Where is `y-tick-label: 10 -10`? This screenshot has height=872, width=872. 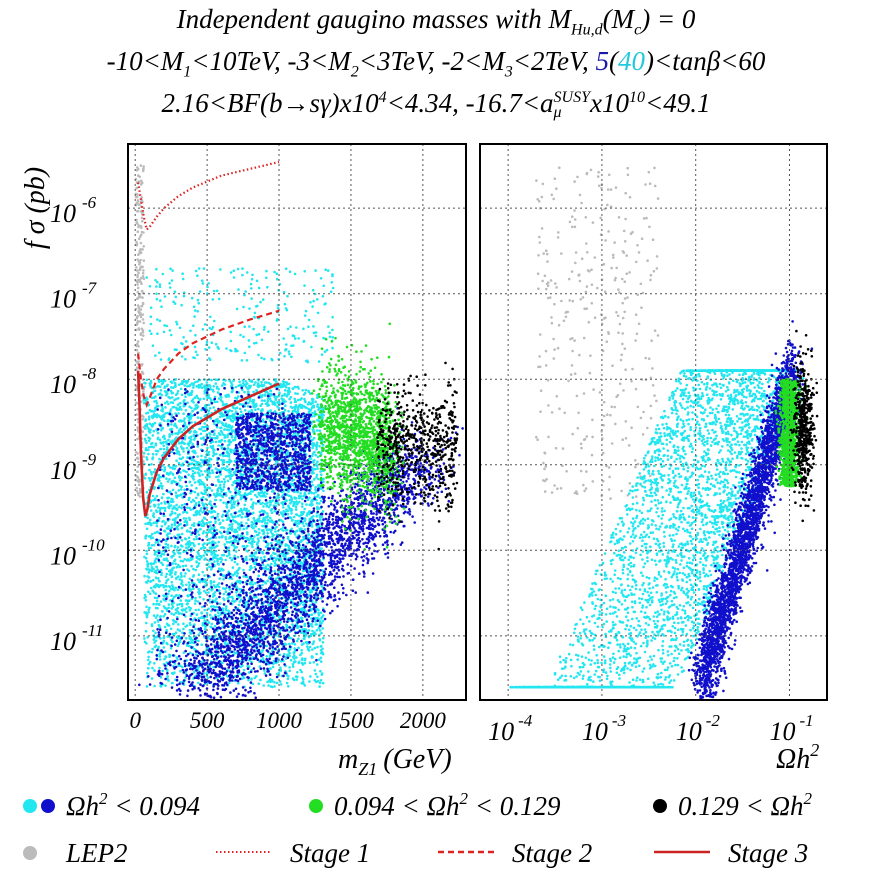
y-tick-label: 10 -10 is located at coordinates (77, 552).